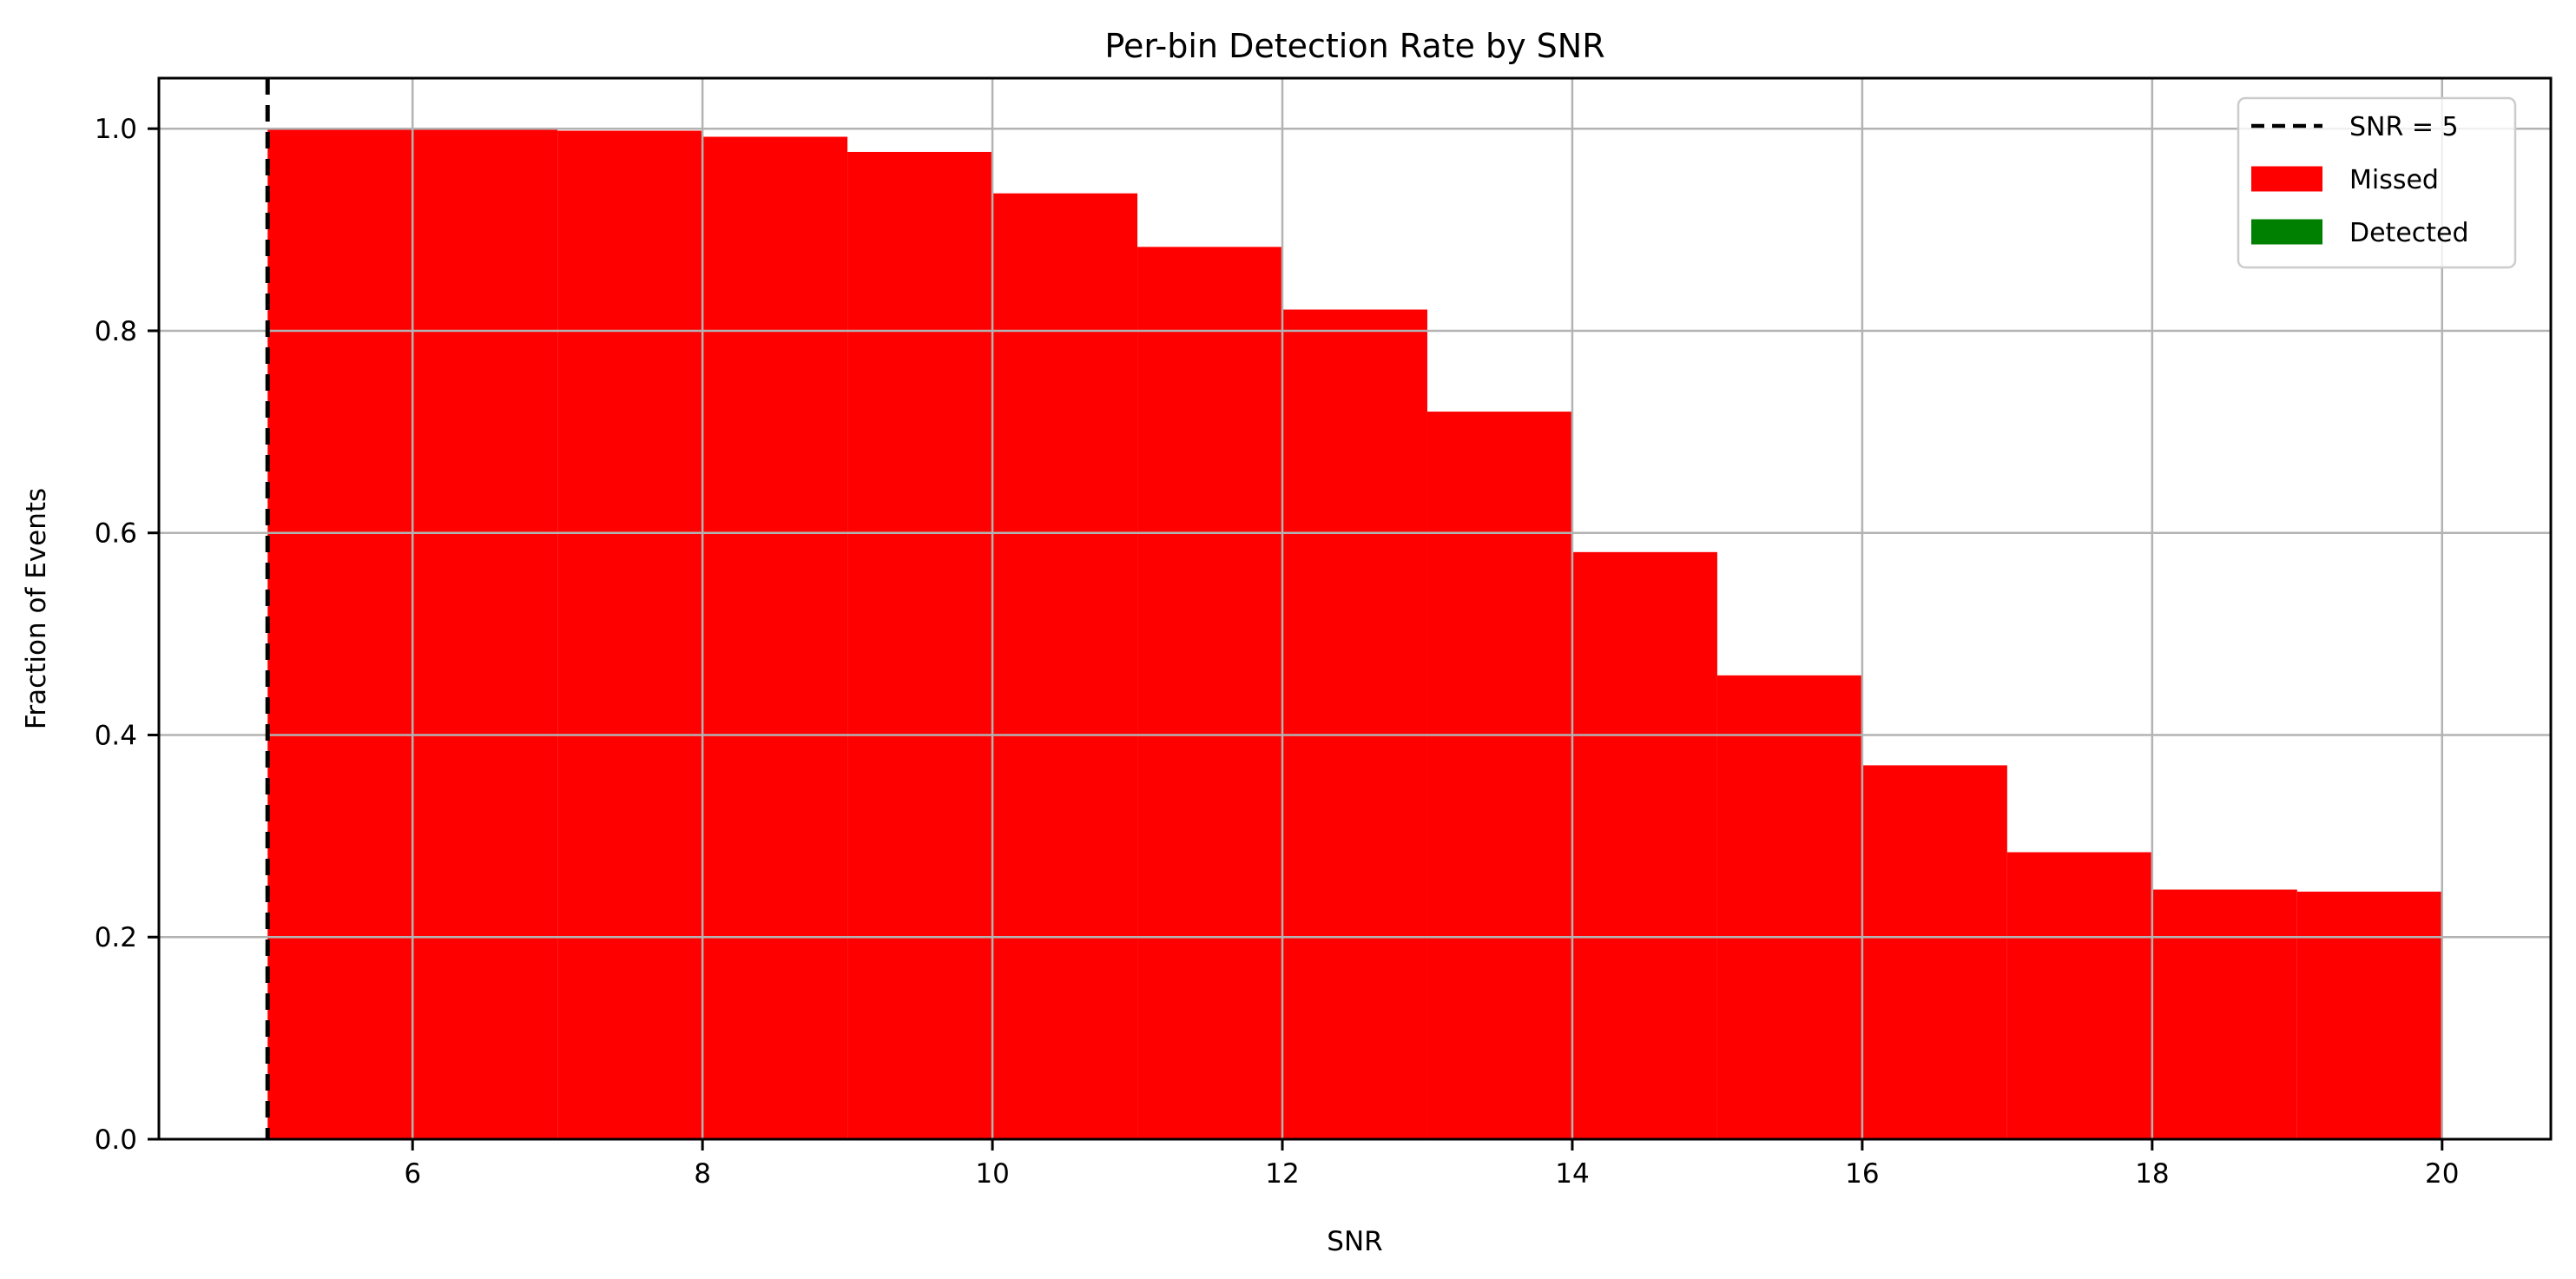 The width and height of the screenshot is (2576, 1279). What do you see at coordinates (116, 534) in the screenshot?
I see `y-tick-label: 0.6` at bounding box center [116, 534].